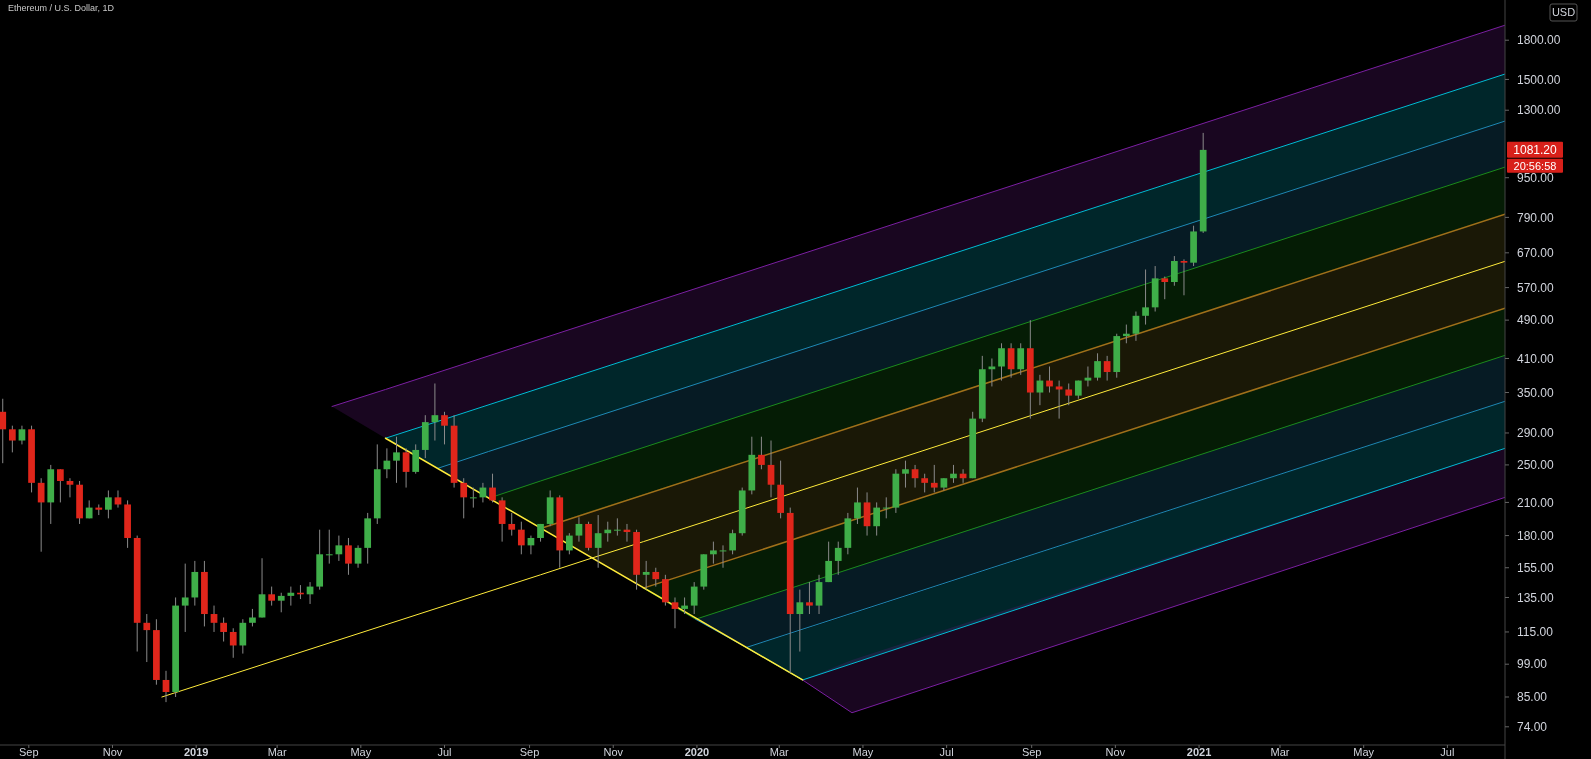 The image size is (1591, 759). Describe the element at coordinates (1535, 632) in the screenshot. I see `y-tick-label: 115.00` at that location.